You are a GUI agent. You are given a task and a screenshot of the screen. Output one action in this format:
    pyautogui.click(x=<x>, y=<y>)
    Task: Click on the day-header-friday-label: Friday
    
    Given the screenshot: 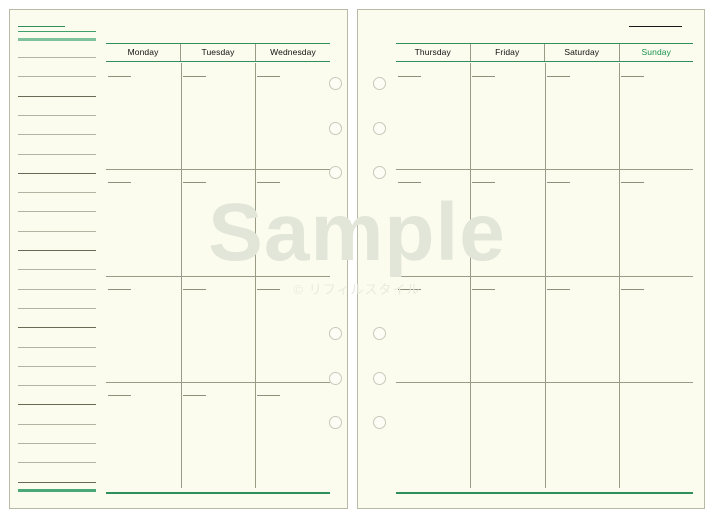 What is the action you would take?
    pyautogui.click(x=507, y=52)
    